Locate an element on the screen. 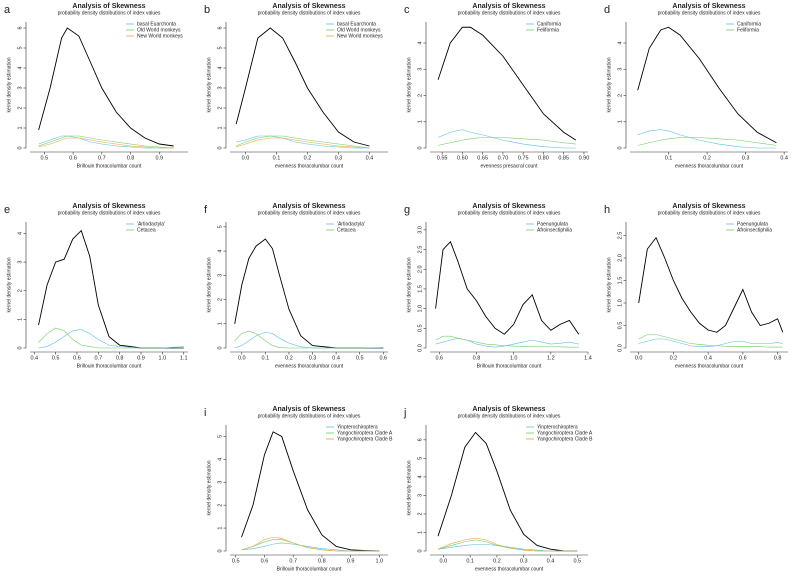 The image size is (794, 582). panel-label: f is located at coordinates (206, 210).